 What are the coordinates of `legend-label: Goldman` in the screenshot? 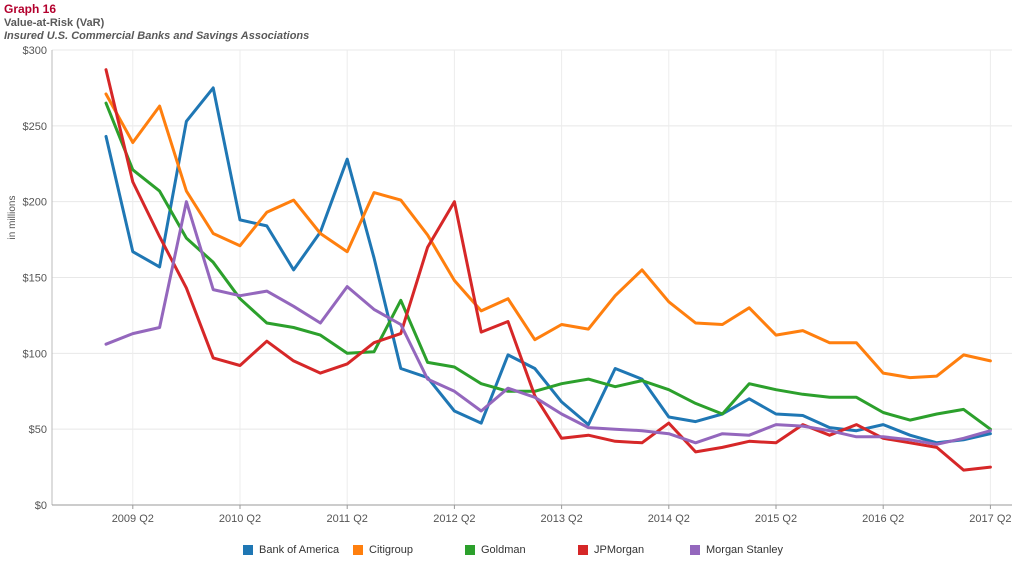 It's located at (503, 550).